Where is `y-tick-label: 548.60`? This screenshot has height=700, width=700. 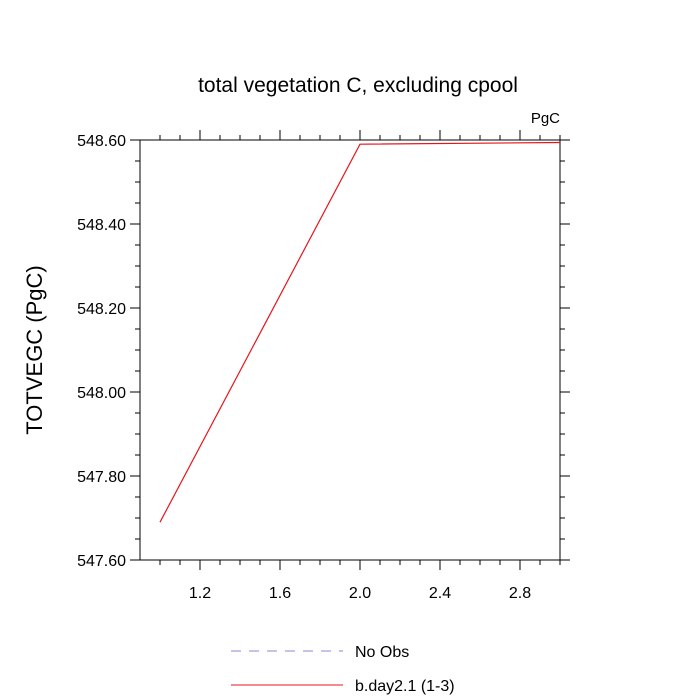
y-tick-label: 548.60 is located at coordinates (101, 141).